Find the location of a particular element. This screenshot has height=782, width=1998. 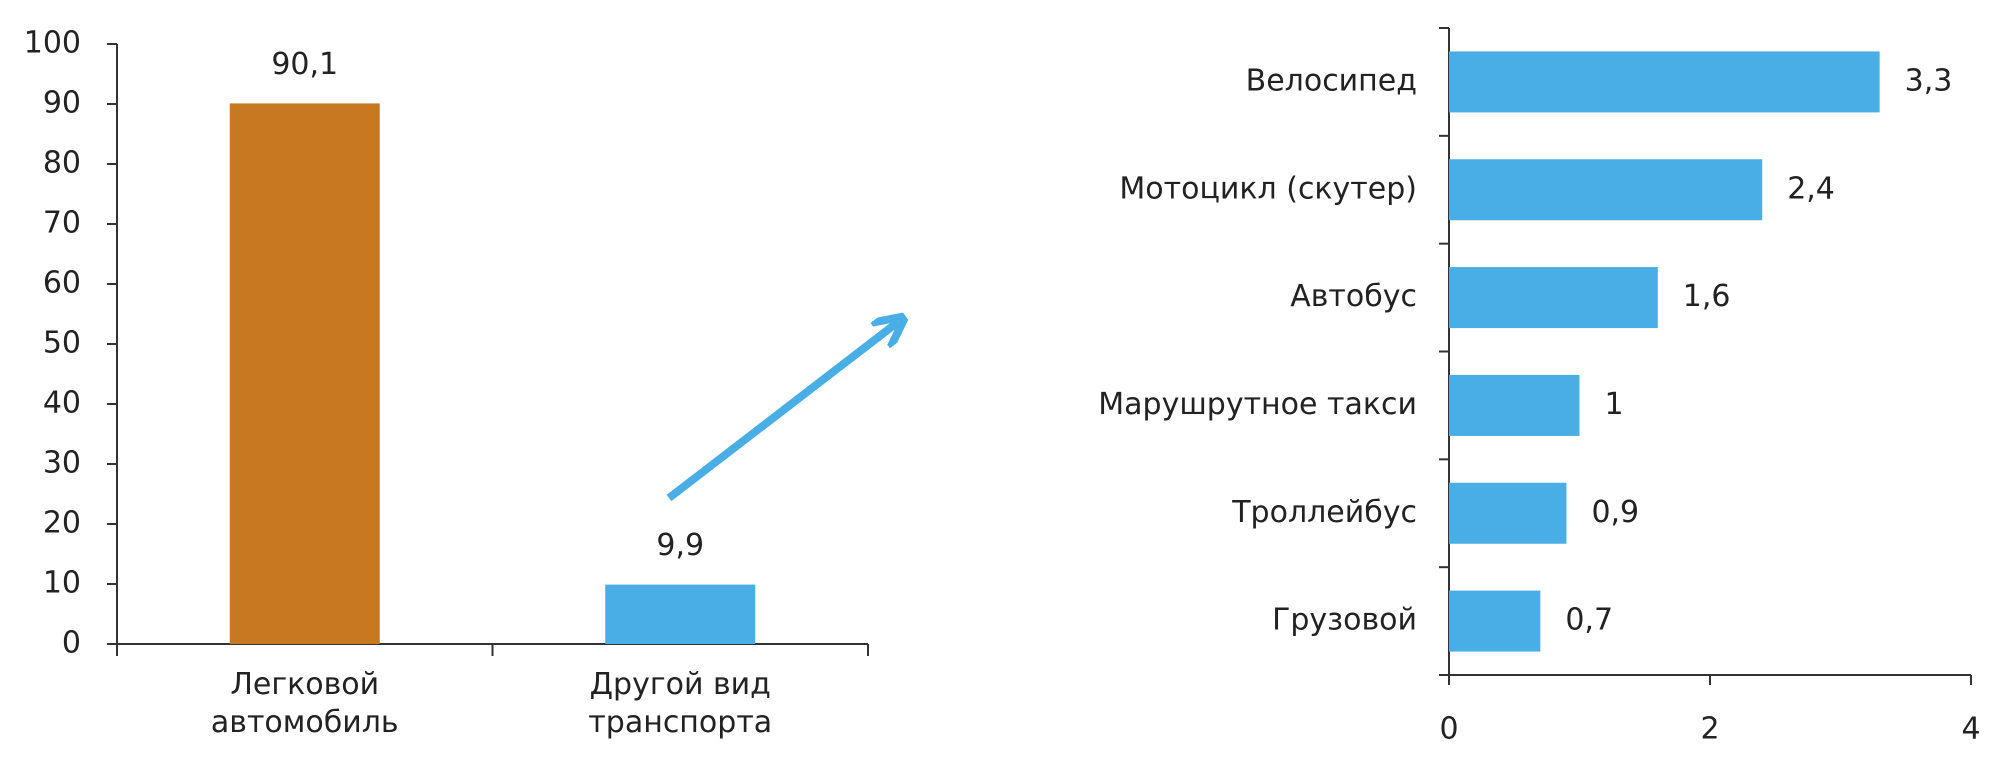

y-tick-label: 80 is located at coordinates (62, 163).